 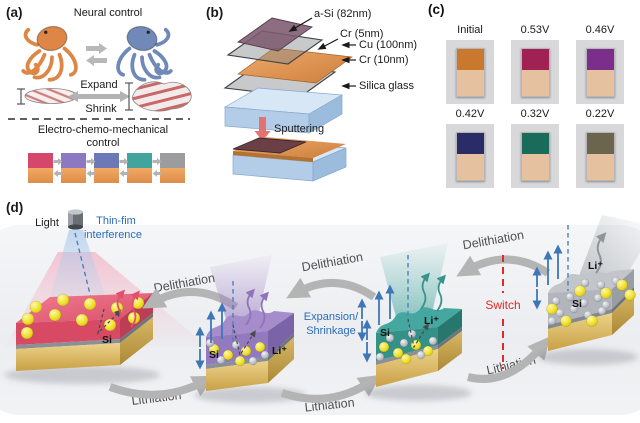 I want to click on panel-a-label: (a), so click(x=14, y=12).